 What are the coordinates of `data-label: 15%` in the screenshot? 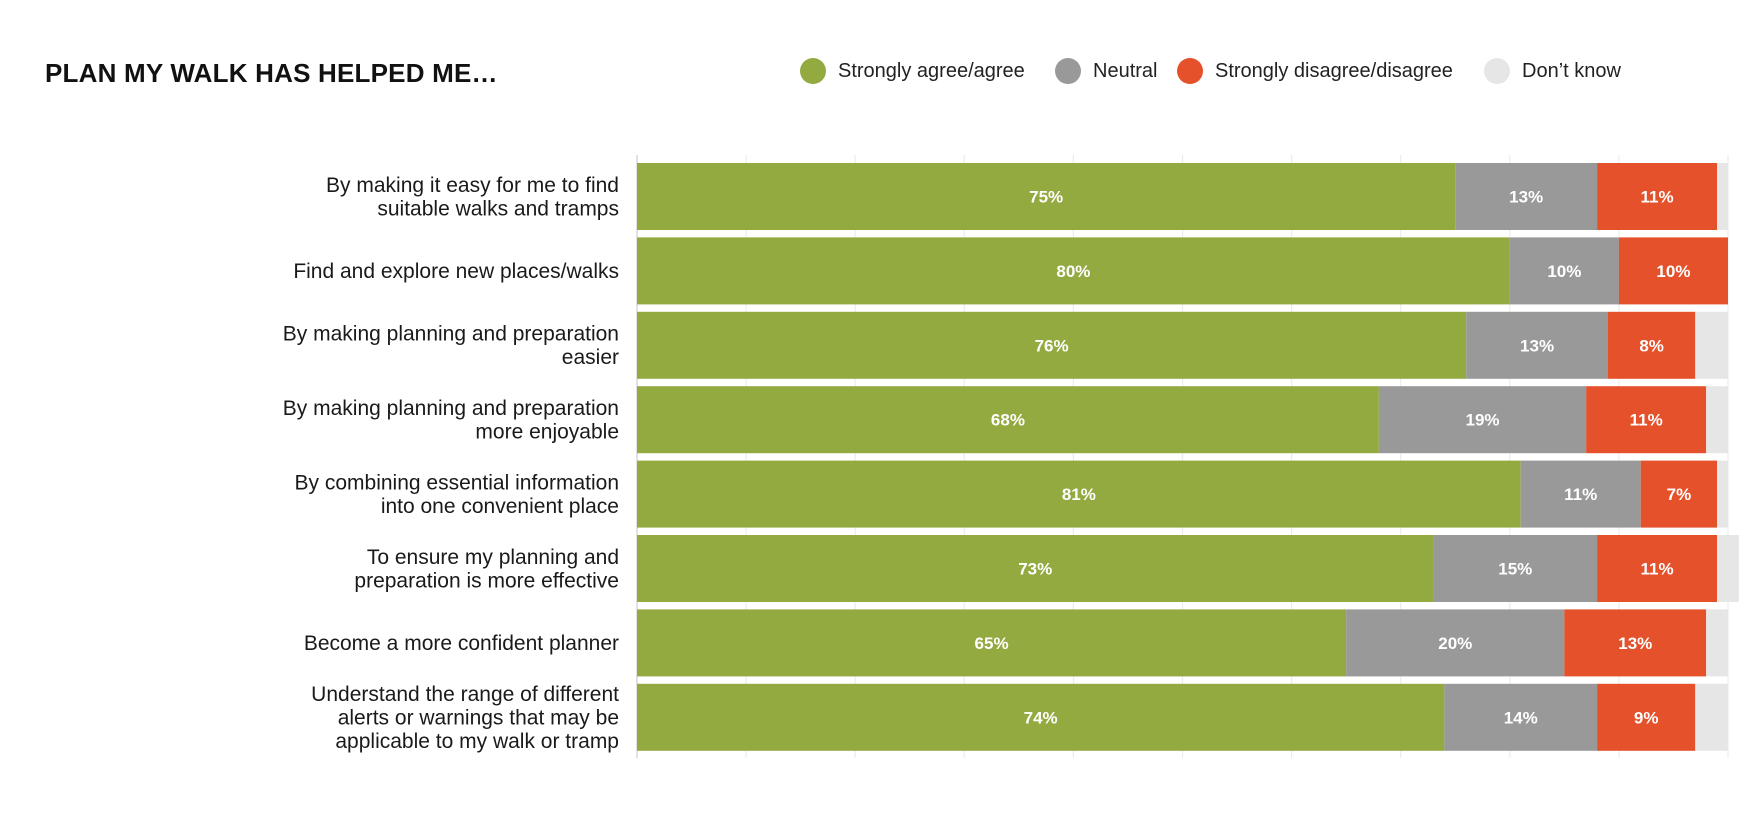 It's located at (1515, 569).